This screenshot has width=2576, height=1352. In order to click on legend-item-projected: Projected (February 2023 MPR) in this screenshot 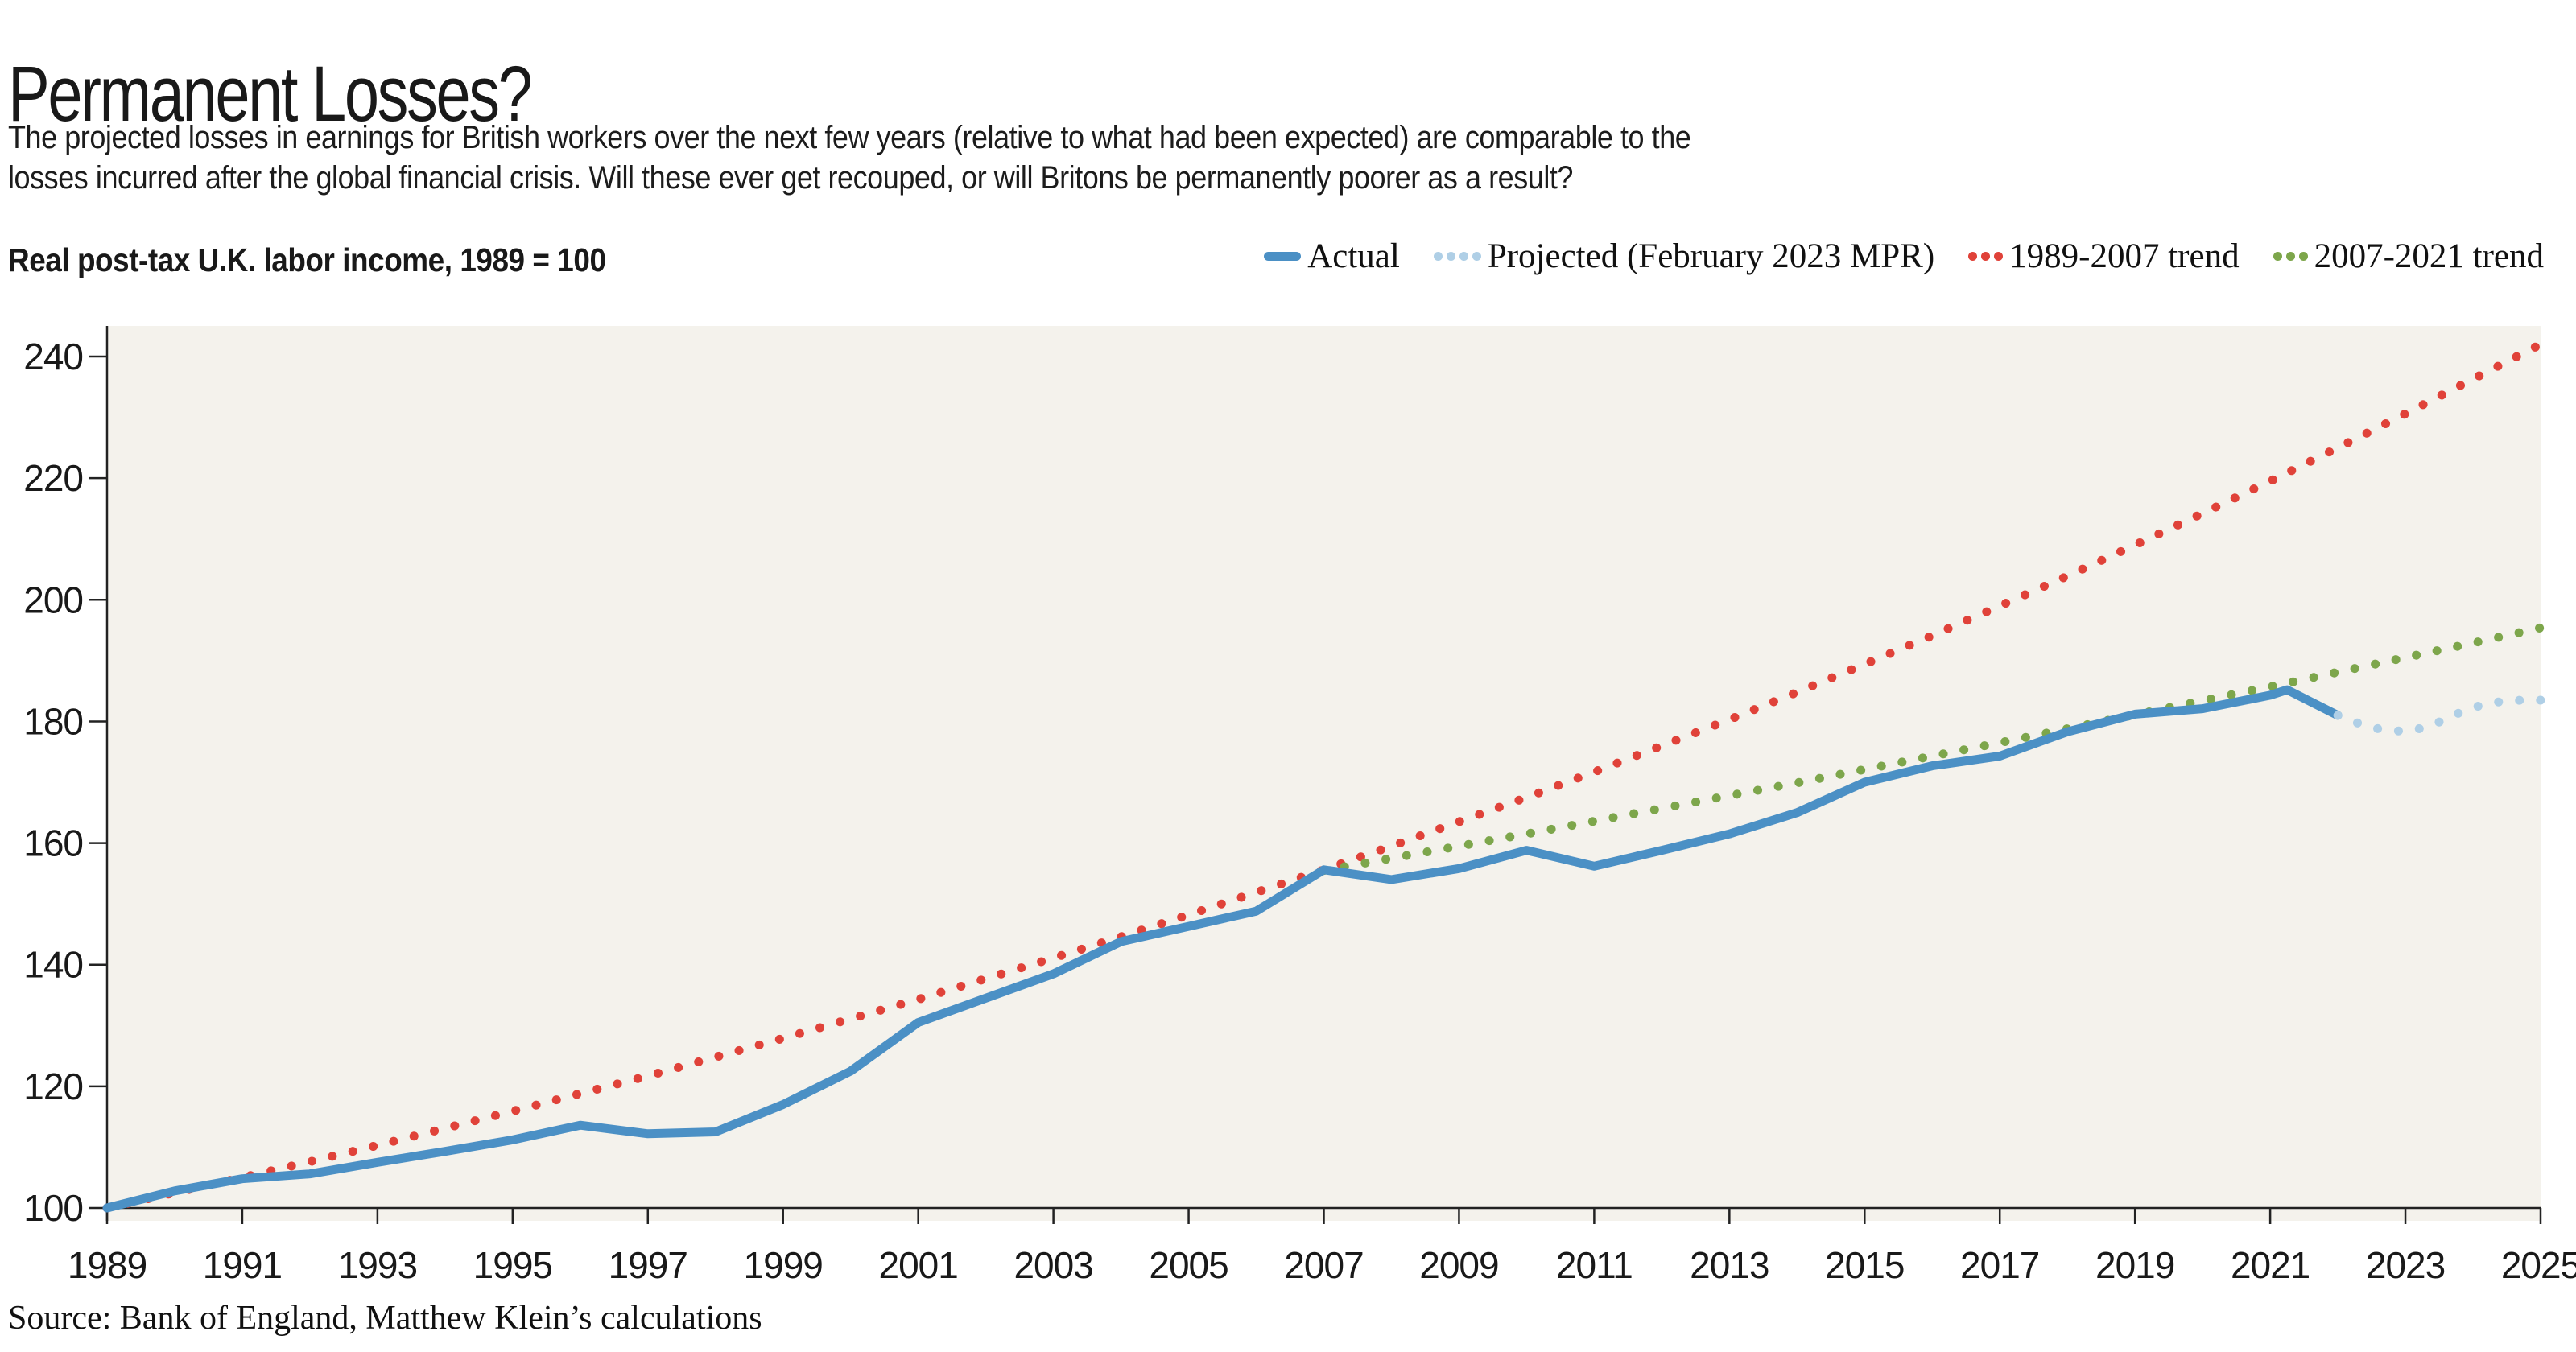, I will do `click(1684, 256)`.